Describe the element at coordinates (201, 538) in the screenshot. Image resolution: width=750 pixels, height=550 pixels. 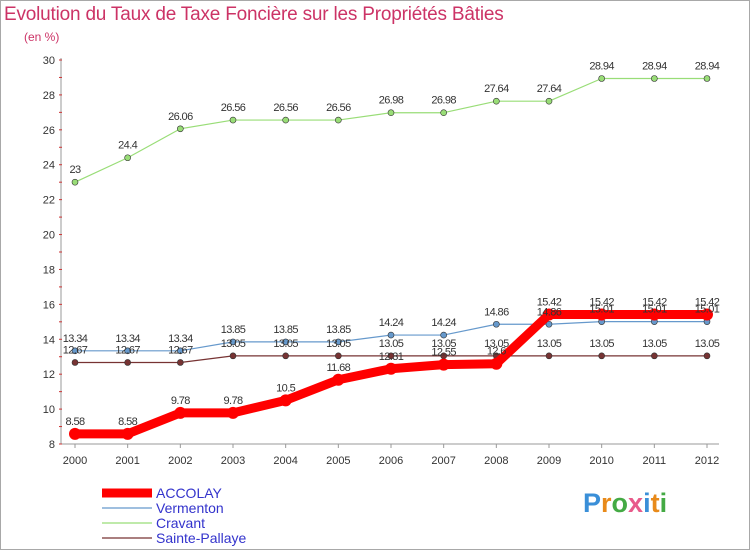
I see `legend-label: Sainte-Pallaye` at that location.